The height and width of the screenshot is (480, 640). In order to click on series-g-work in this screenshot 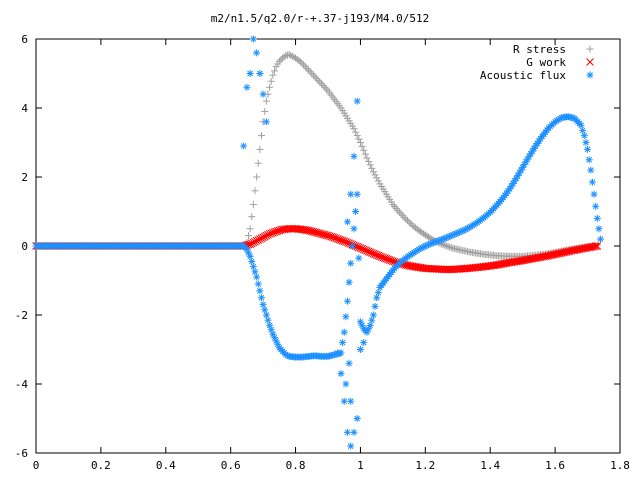, I will do `click(317, 249)`.